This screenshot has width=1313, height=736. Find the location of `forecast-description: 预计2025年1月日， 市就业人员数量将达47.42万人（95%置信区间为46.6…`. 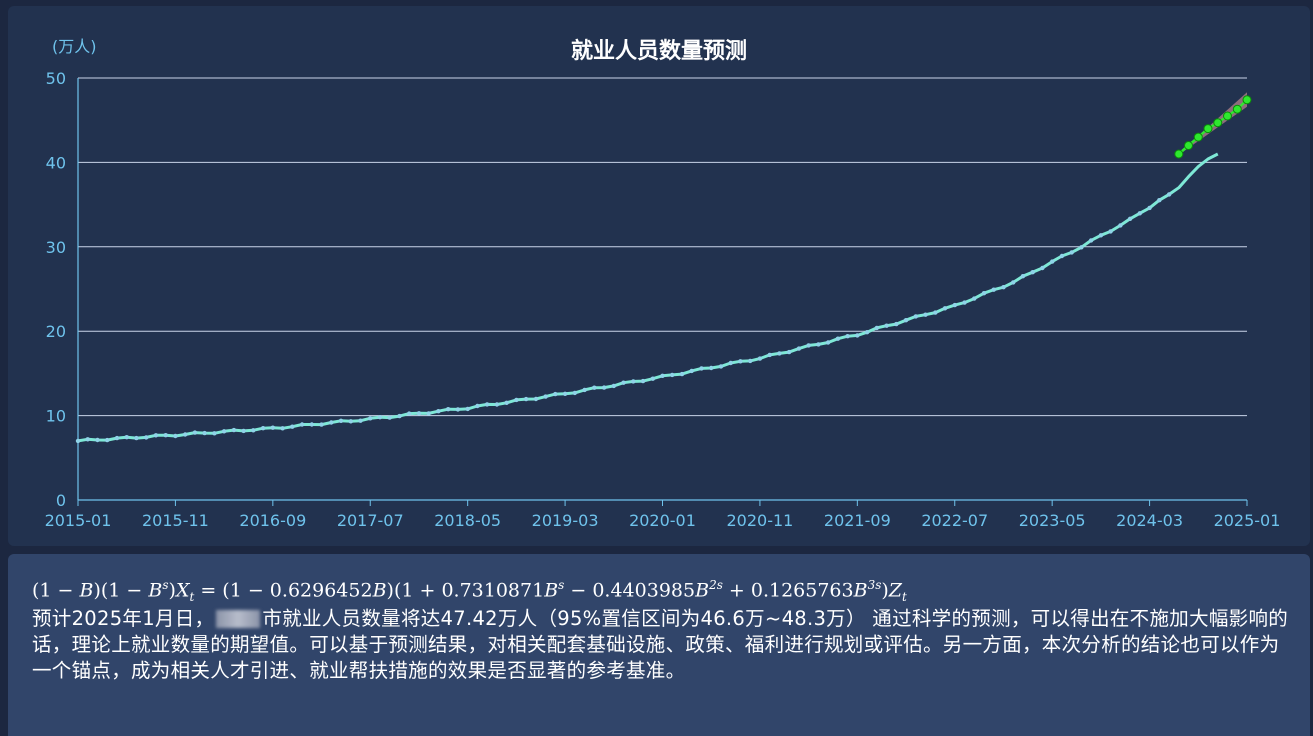

forecast-description: 预计2025年1月日， 市就业人员数量将达47.42万人（95%置信区间为46.6… is located at coordinates (660, 644).